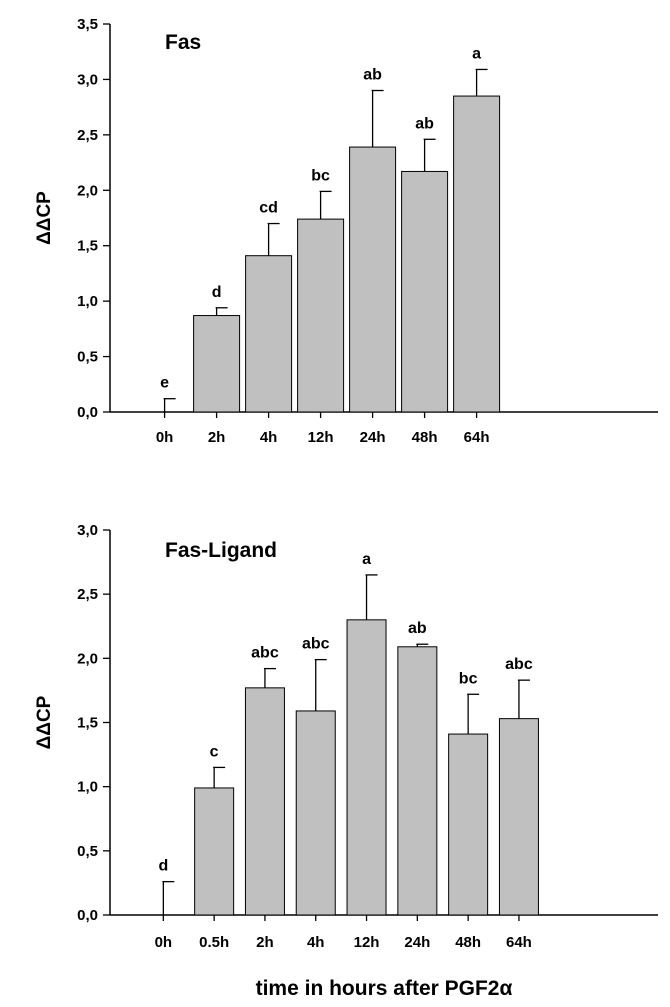 Image resolution: width=670 pixels, height=1007 pixels. Describe the element at coordinates (183, 42) in the screenshot. I see `chart-title: Fas` at that location.